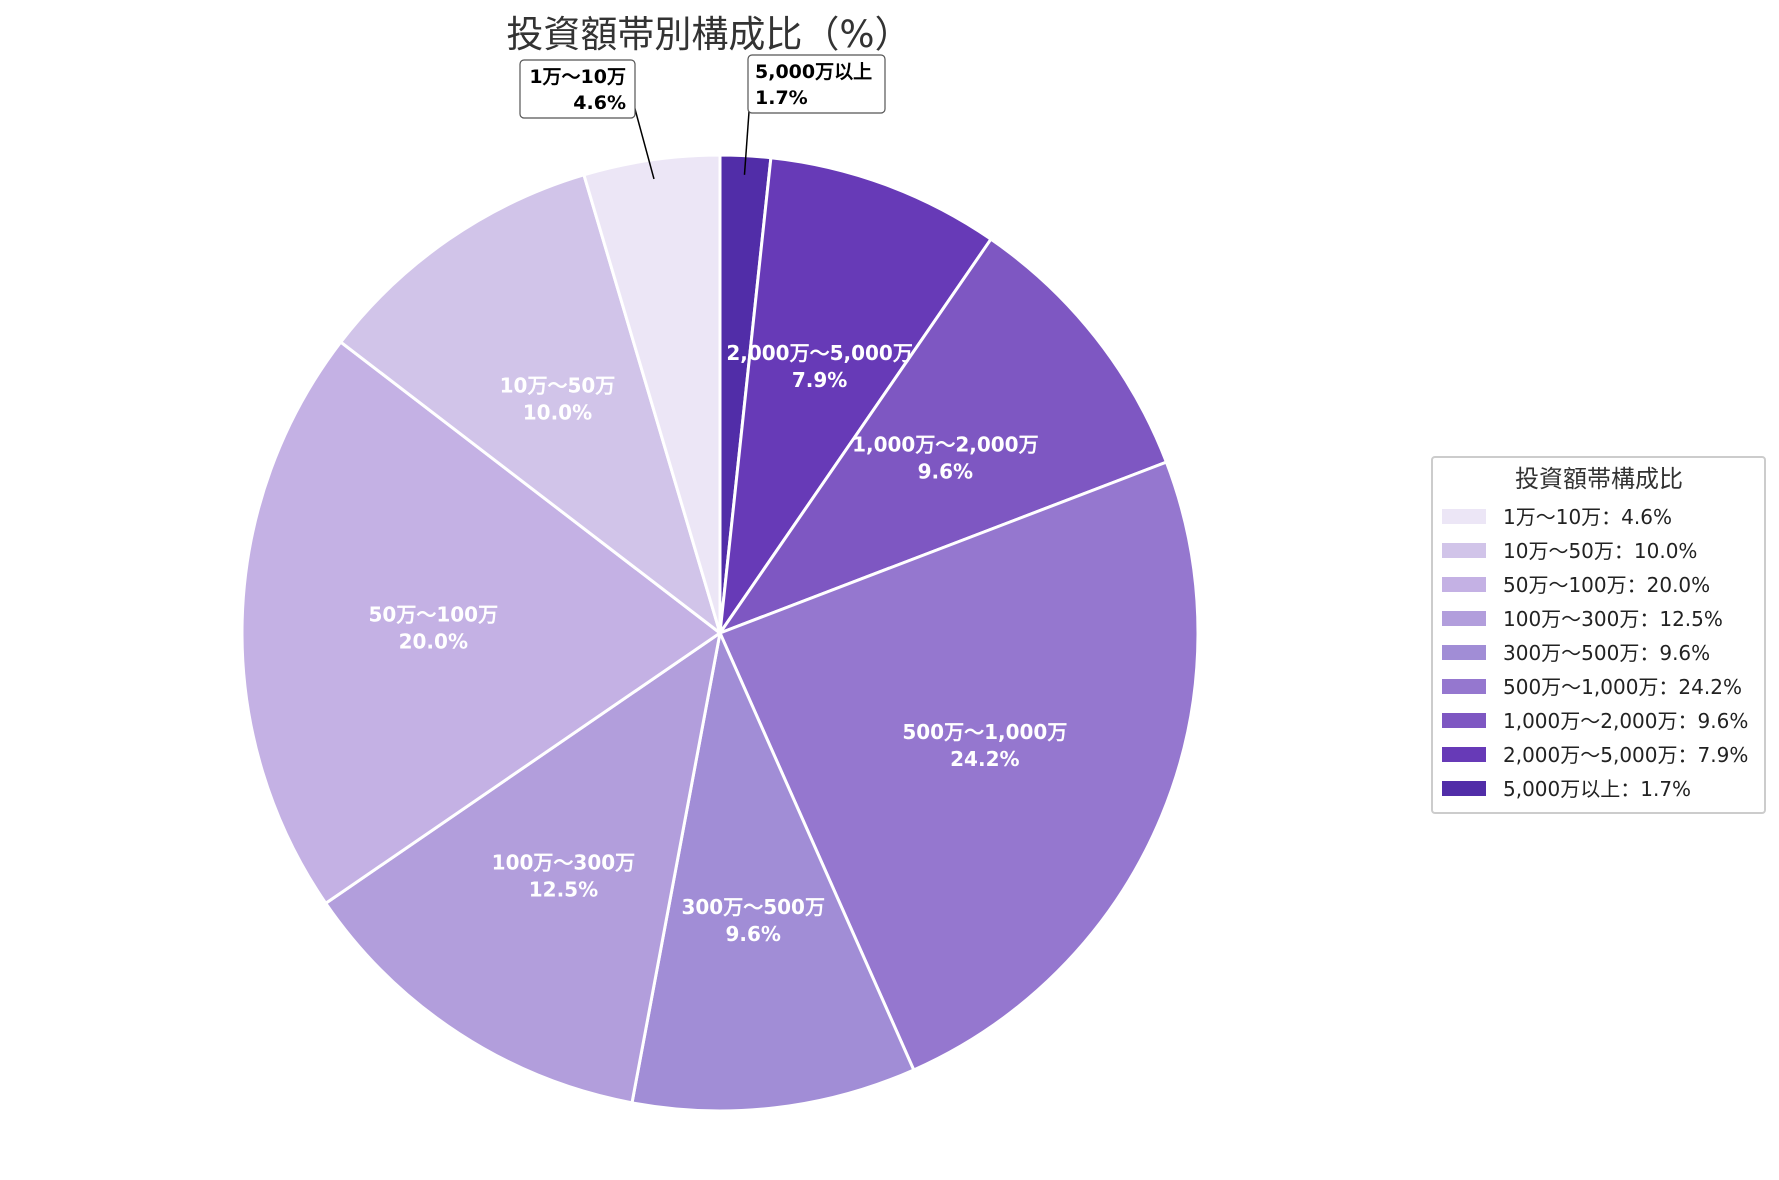  Describe the element at coordinates (563, 889) in the screenshot. I see `slice-value-4: 12.5%` at that location.